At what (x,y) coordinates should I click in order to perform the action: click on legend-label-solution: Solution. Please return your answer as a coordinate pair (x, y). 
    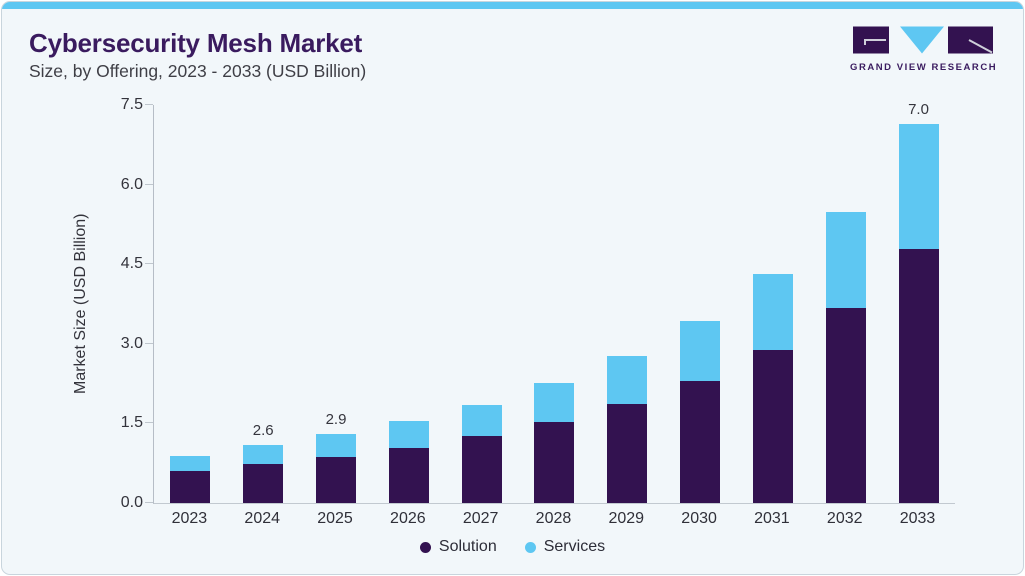
    Looking at the image, I should click on (467, 546).